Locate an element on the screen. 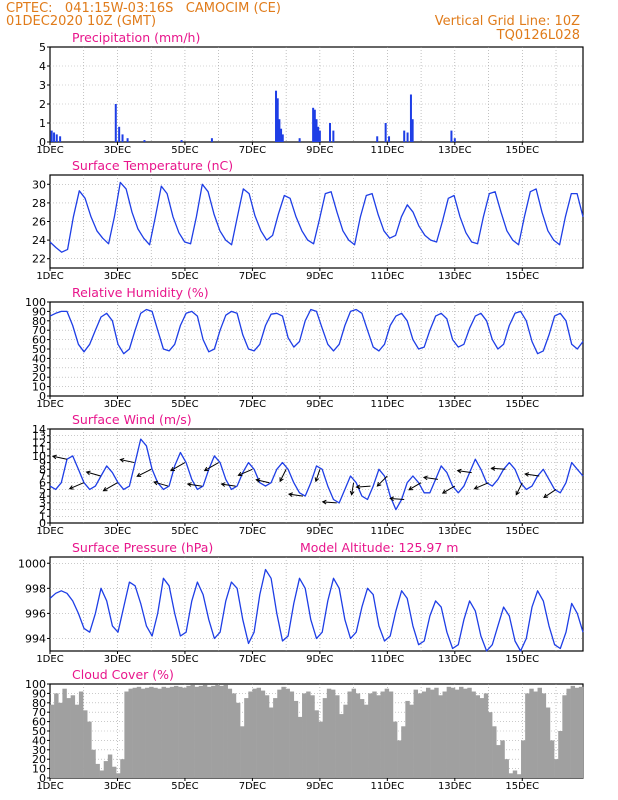 The width and height of the screenshot is (618, 800). pres-xtick-label: 9DEC is located at coordinates (319, 659).